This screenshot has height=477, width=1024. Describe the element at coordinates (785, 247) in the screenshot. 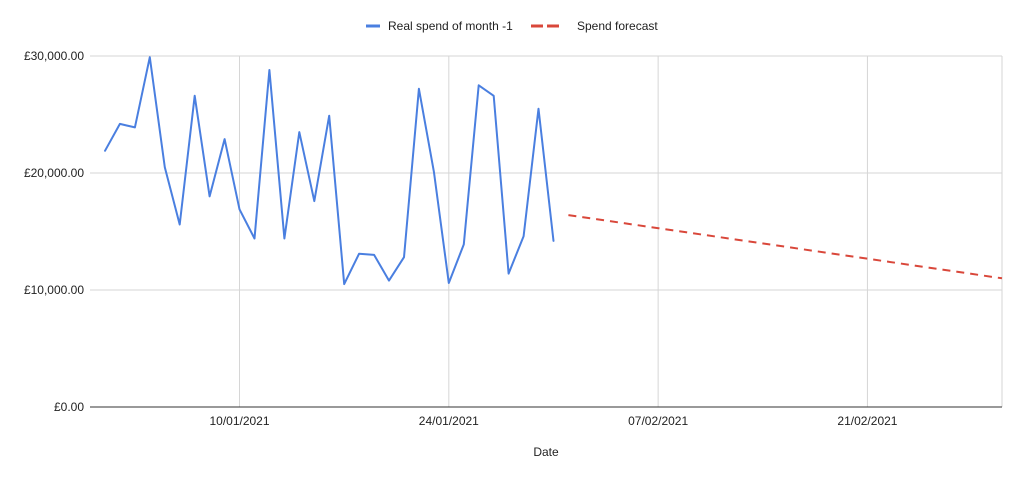

I see `series-line-forecast` at that location.